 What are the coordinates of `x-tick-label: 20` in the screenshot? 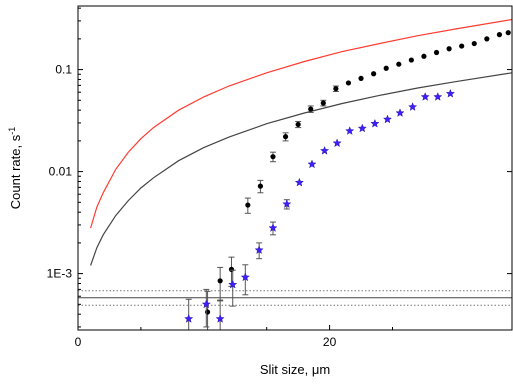 It's located at (330, 342).